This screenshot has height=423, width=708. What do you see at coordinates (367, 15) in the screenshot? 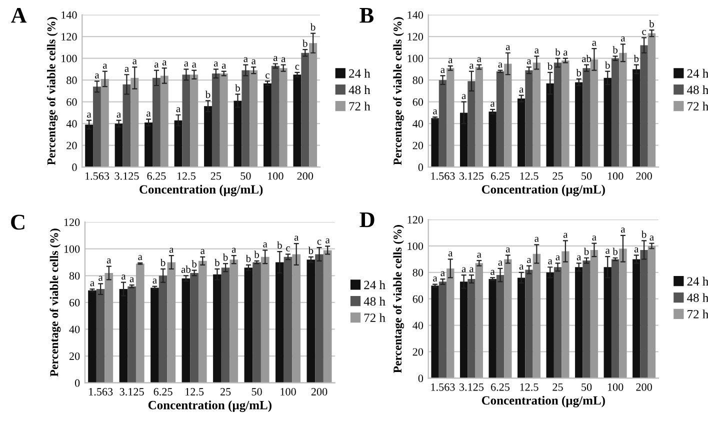
I see `chart-title: B` at bounding box center [367, 15].